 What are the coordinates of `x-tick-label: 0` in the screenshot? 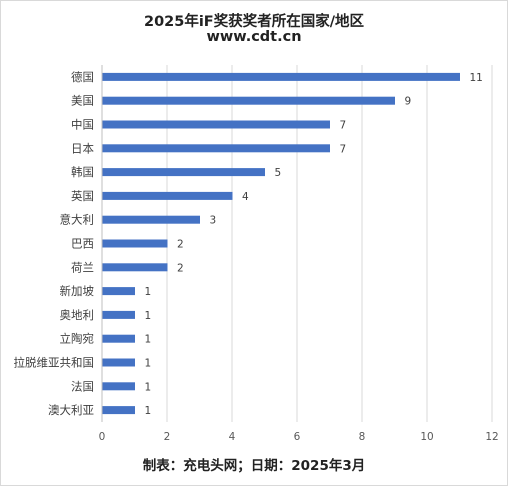 It's located at (102, 437).